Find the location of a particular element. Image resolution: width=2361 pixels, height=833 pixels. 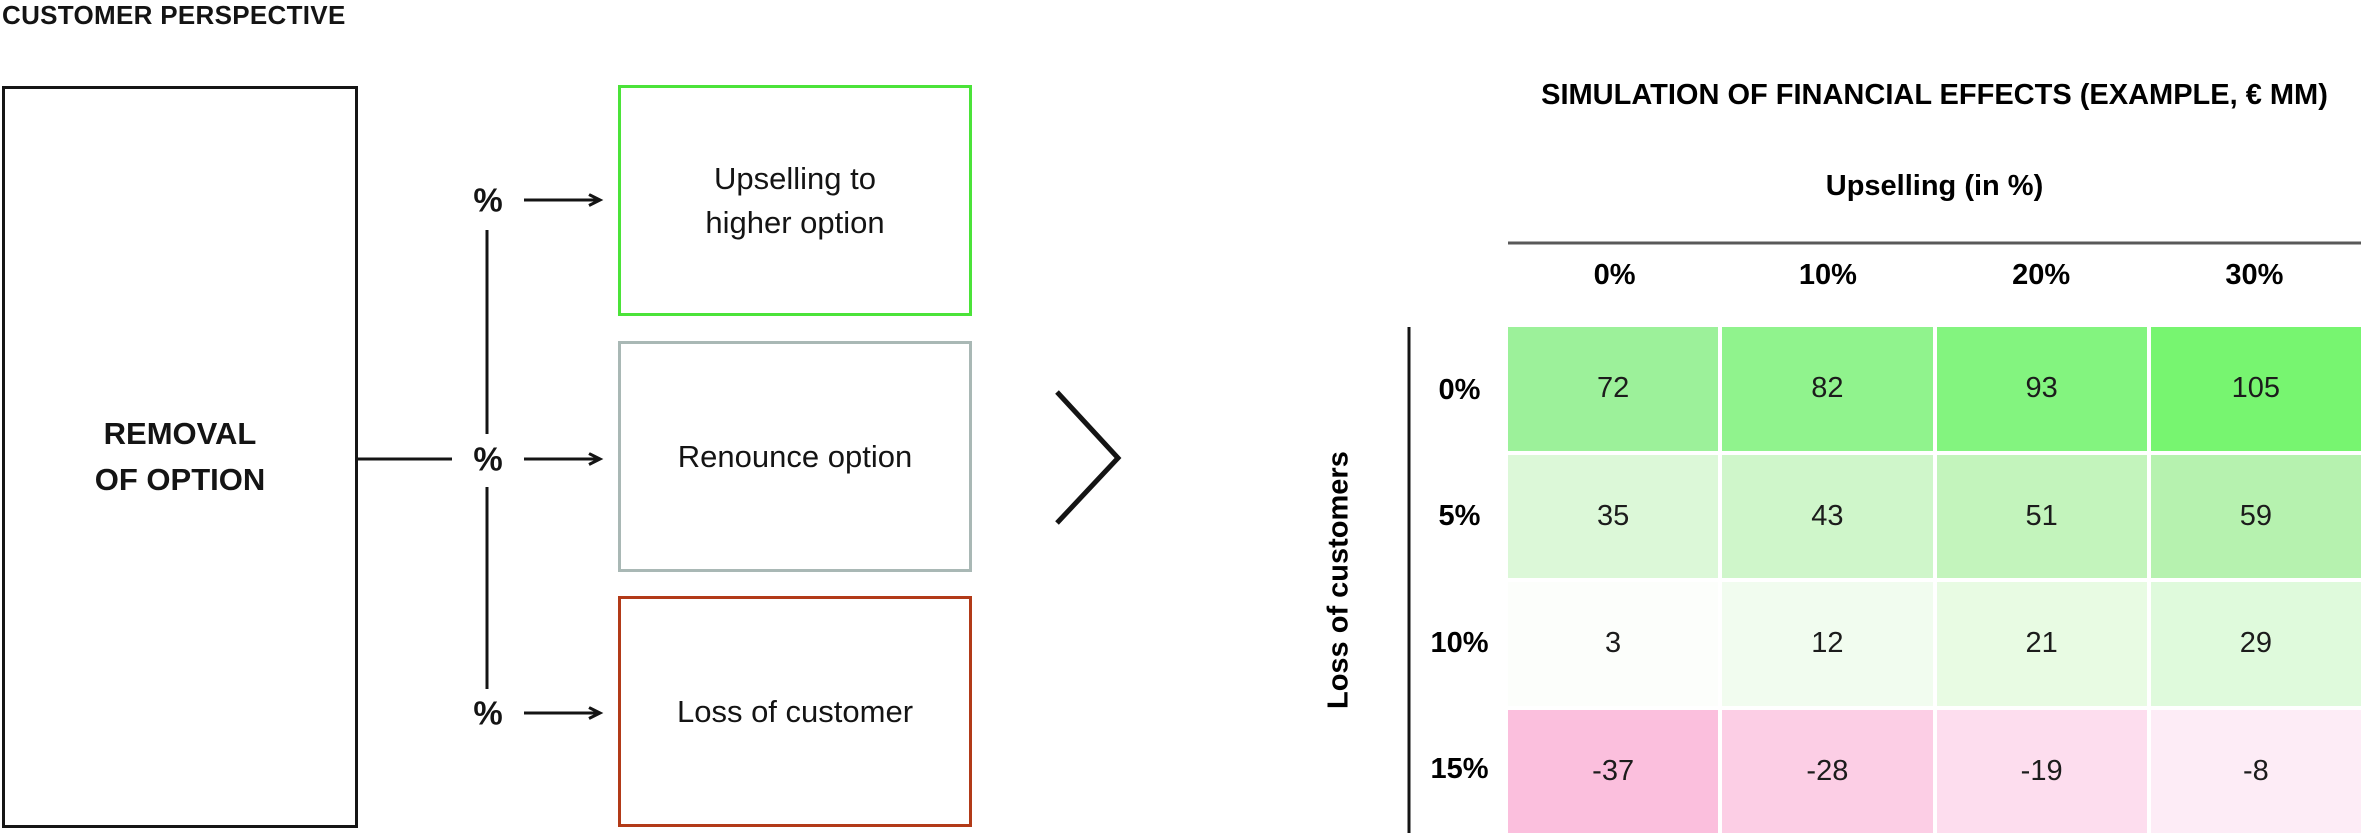

upselling-box-label-line2: higher option is located at coordinates (795, 222).